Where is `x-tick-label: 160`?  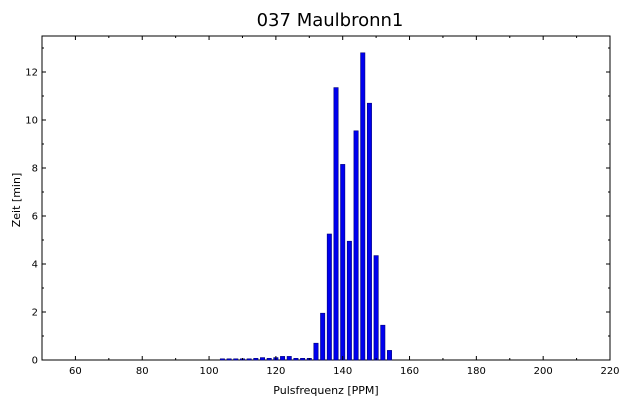 x-tick-label: 160 is located at coordinates (409, 371).